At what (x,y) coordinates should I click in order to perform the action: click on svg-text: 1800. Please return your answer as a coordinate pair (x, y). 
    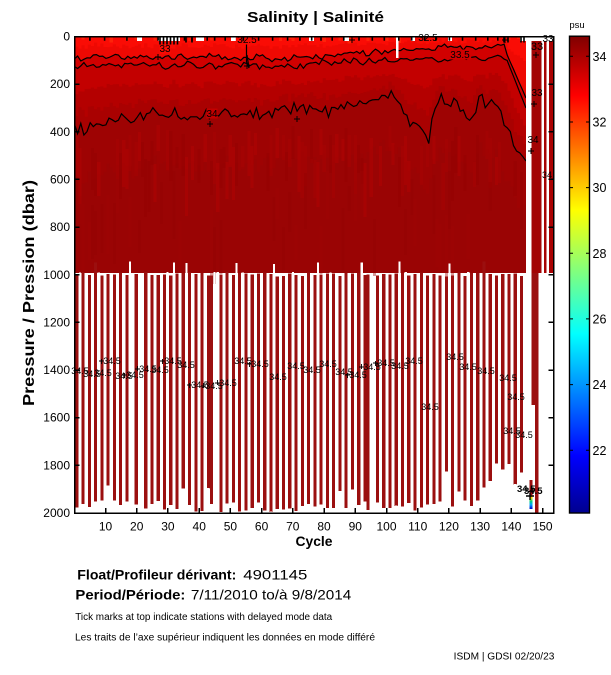
    Looking at the image, I should click on (56, 465).